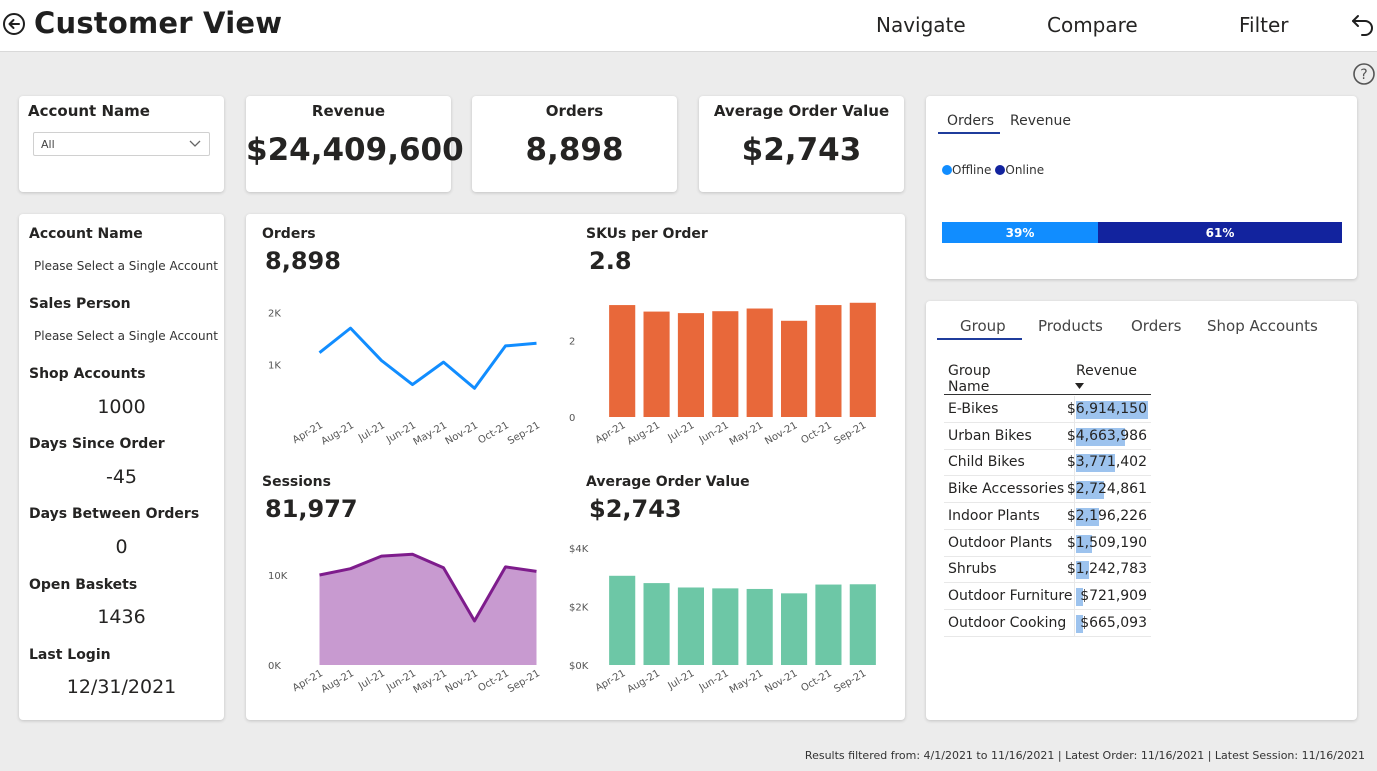 This screenshot has width=1377, height=771. I want to click on revenue-cell: $3,771,402, so click(1109, 463).